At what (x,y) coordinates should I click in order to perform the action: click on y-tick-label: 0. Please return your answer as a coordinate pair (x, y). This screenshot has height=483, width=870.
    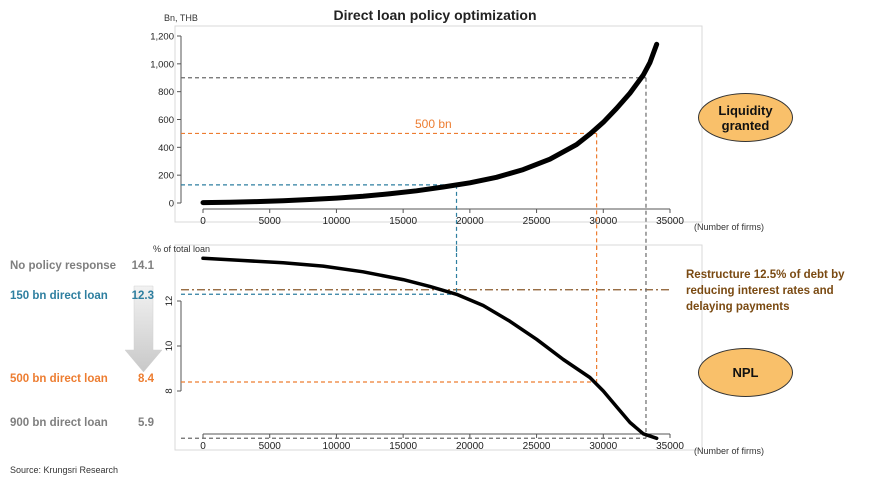
    Looking at the image, I should click on (171, 204).